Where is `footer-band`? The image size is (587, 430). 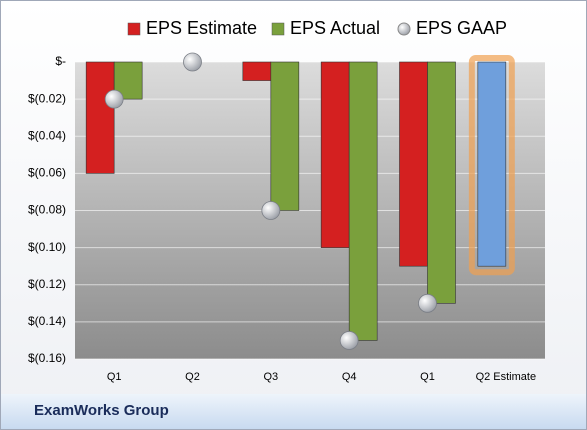 footer-band is located at coordinates (293, 411).